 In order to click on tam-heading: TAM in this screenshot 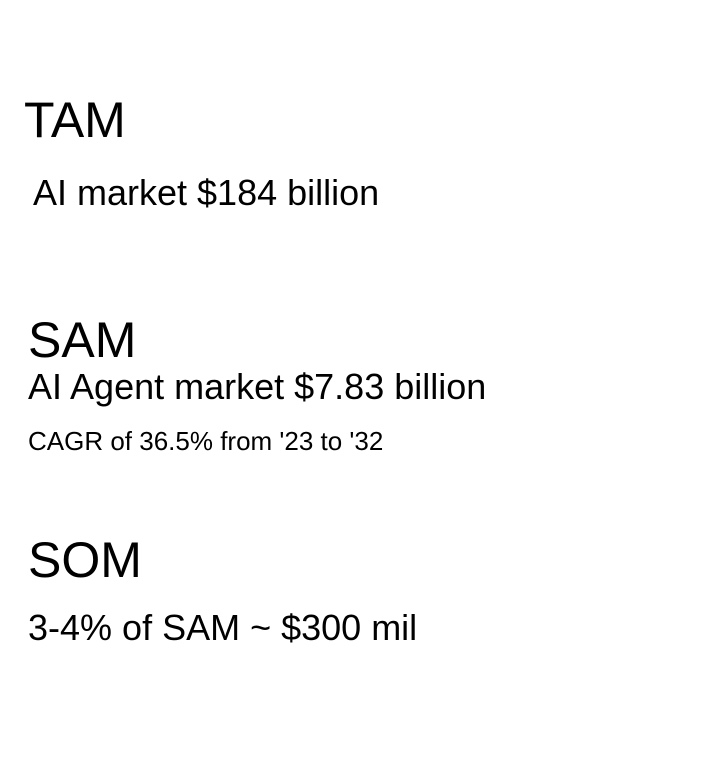, I will do `click(75, 120)`.